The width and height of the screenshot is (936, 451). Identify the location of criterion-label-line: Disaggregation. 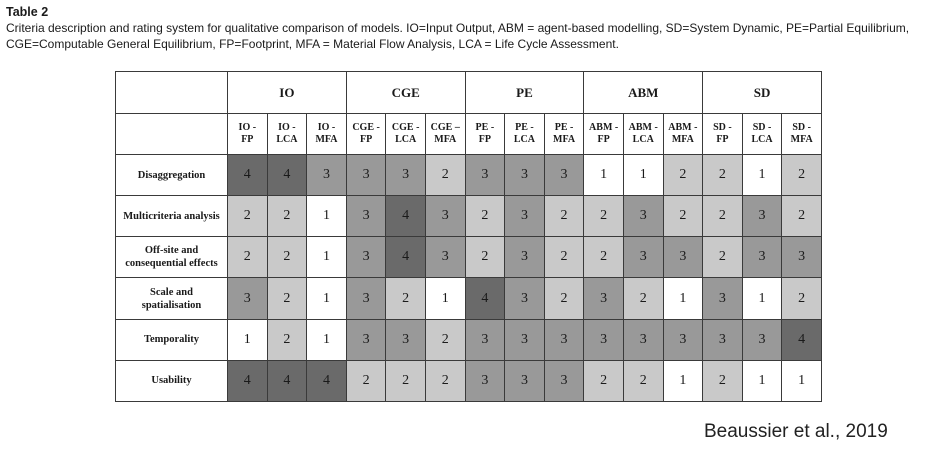
(171, 175).